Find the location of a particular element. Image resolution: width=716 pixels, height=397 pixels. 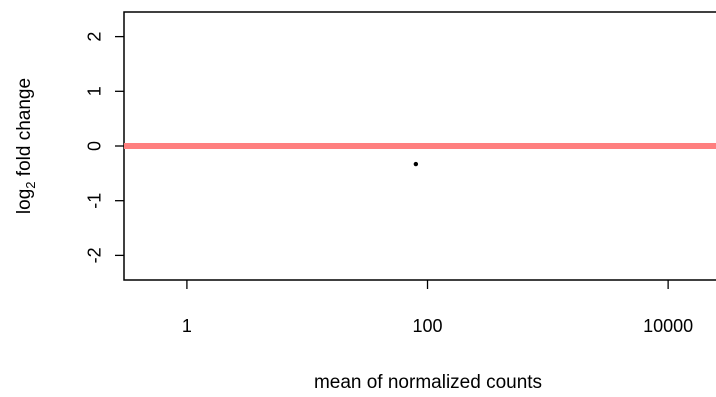

y-tick-label: -1 is located at coordinates (94, 201).